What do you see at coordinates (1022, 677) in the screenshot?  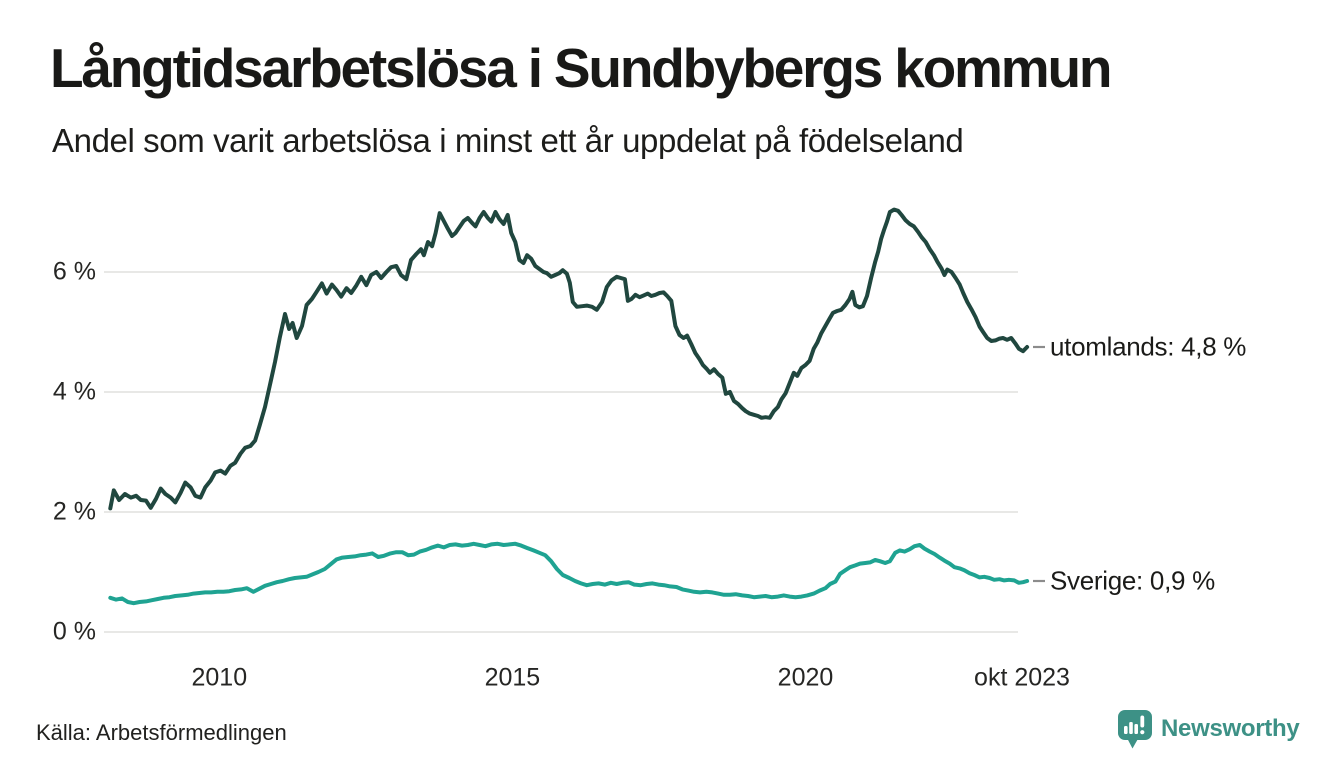 I see `x-tick-label: okt 2023` at bounding box center [1022, 677].